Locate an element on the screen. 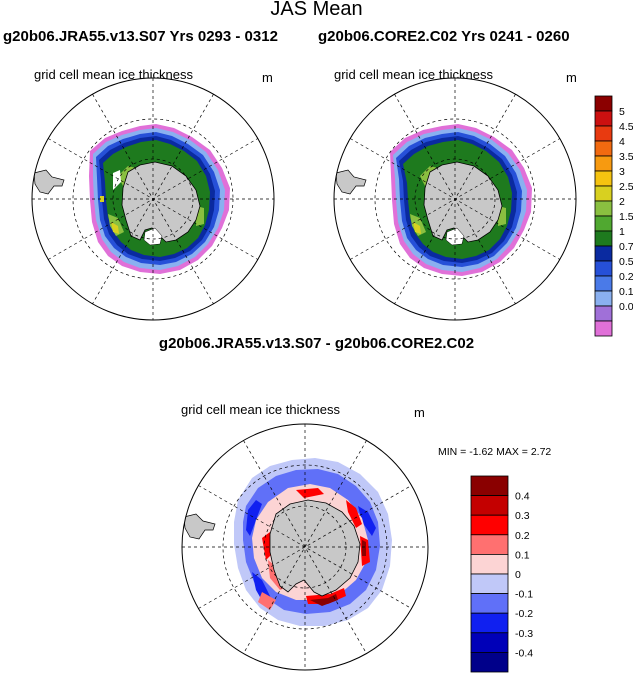  thickness-colorbar-tick-label: 3.5 is located at coordinates (626, 157).